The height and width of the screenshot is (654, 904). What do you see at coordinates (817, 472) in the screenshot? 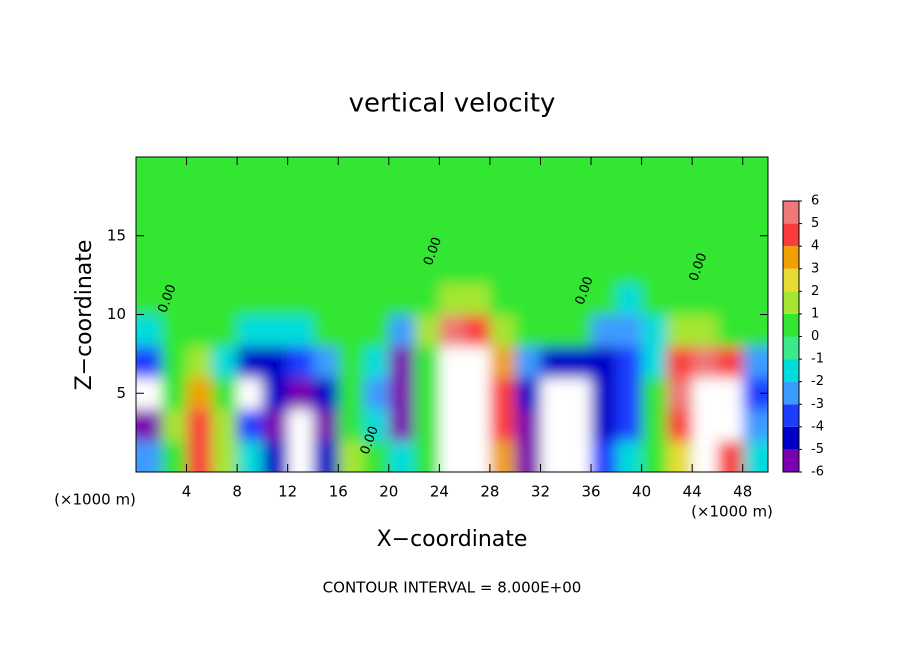
I see `colorbar-label: -6` at bounding box center [817, 472].